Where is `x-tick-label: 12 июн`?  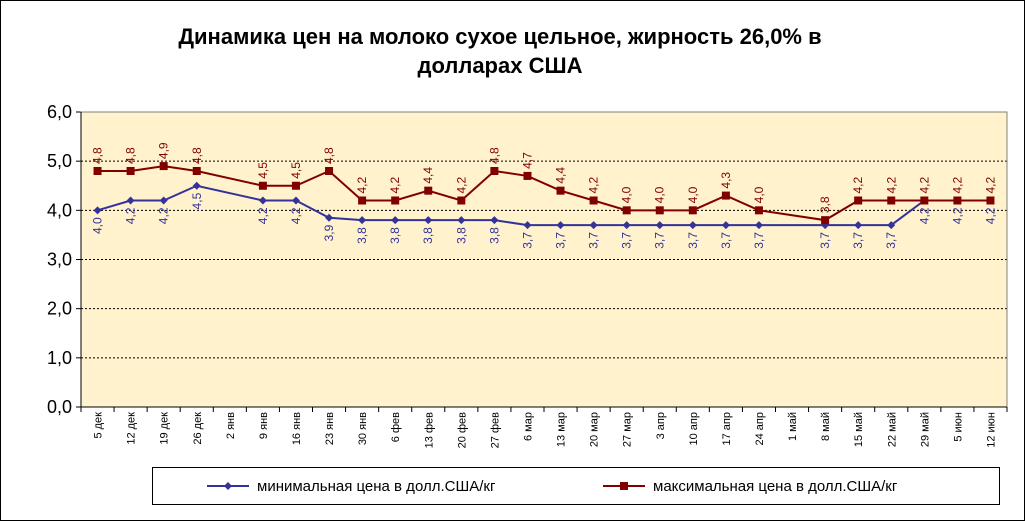 x-tick-label: 12 июн is located at coordinates (991, 430).